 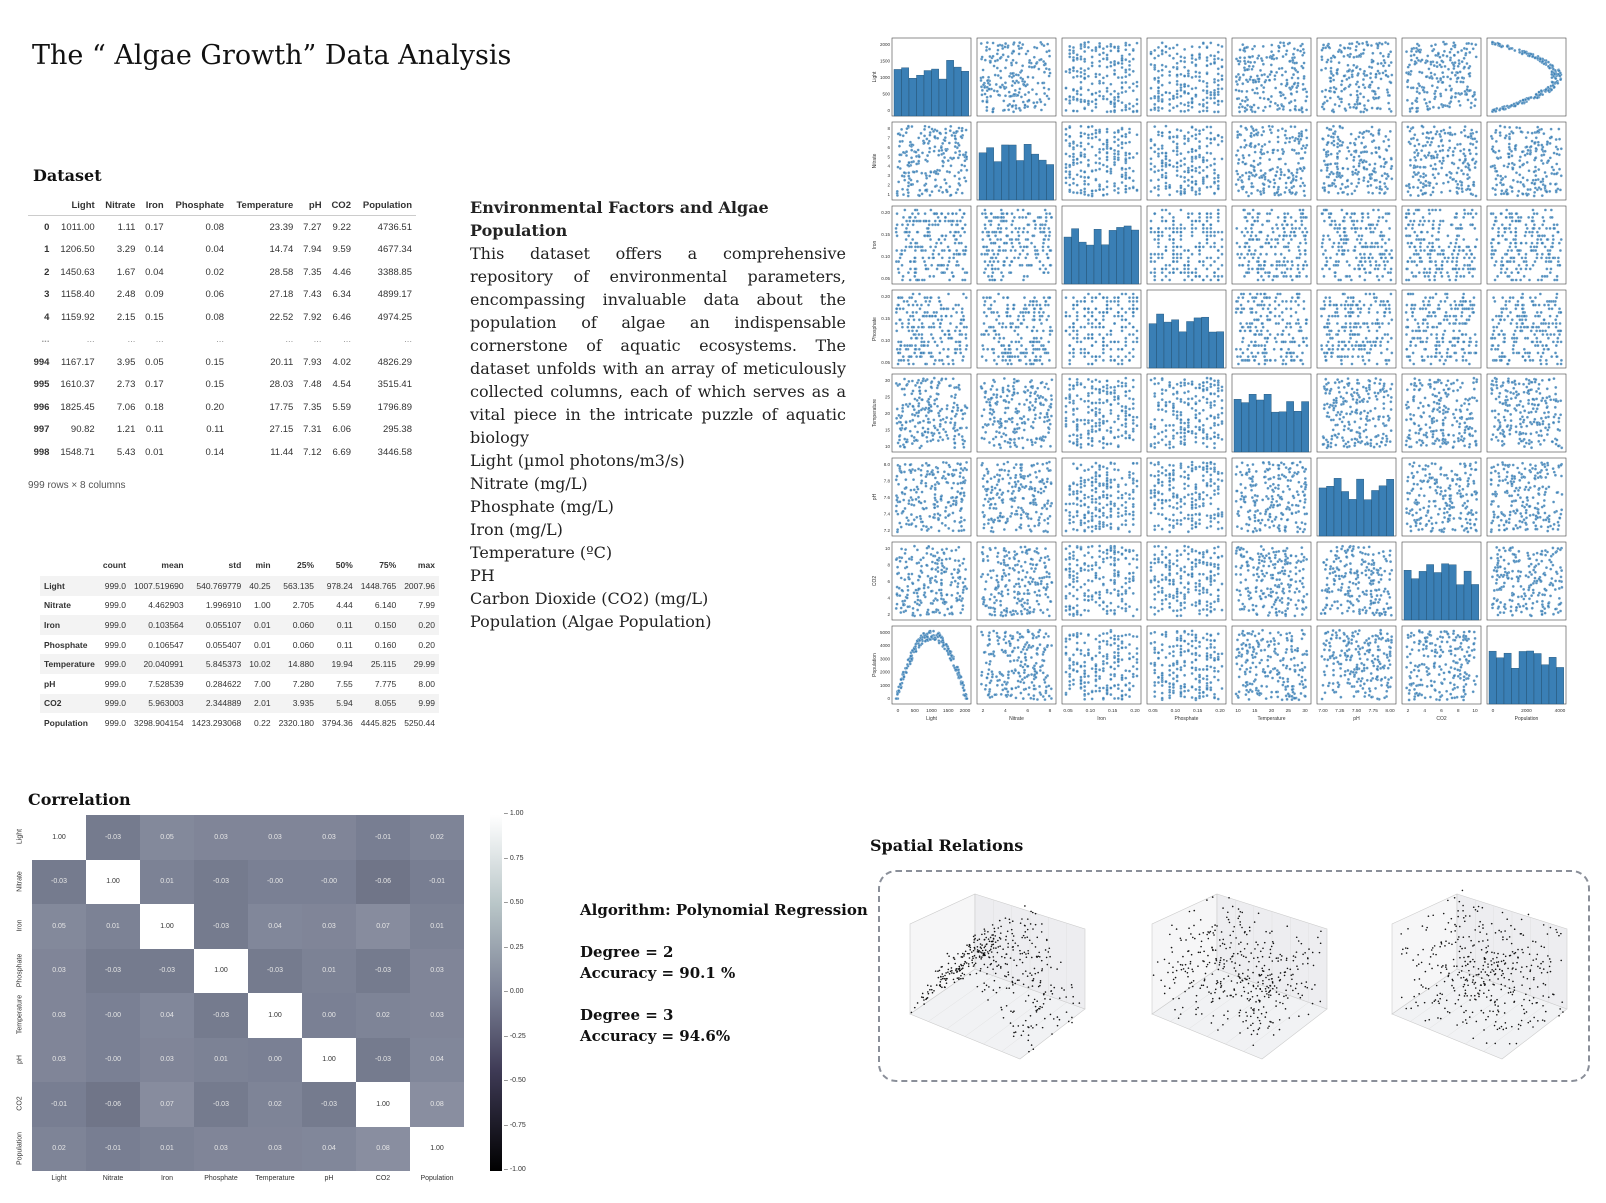 What do you see at coordinates (341, 272) in the screenshot?
I see `dataset-cell: 4.46` at bounding box center [341, 272].